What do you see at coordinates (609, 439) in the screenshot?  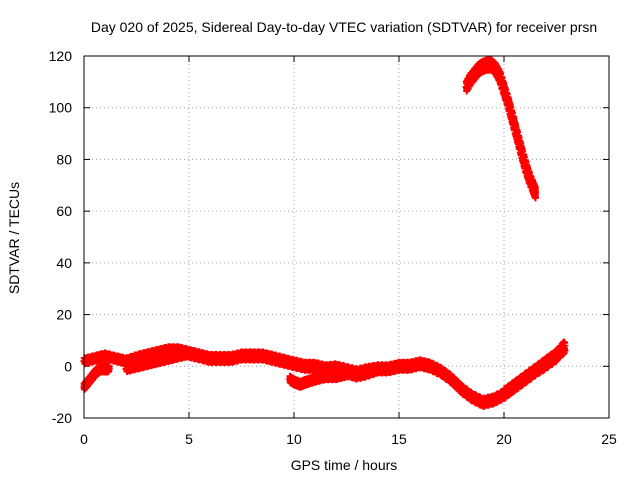 I see `x-tick-label: 25` at bounding box center [609, 439].